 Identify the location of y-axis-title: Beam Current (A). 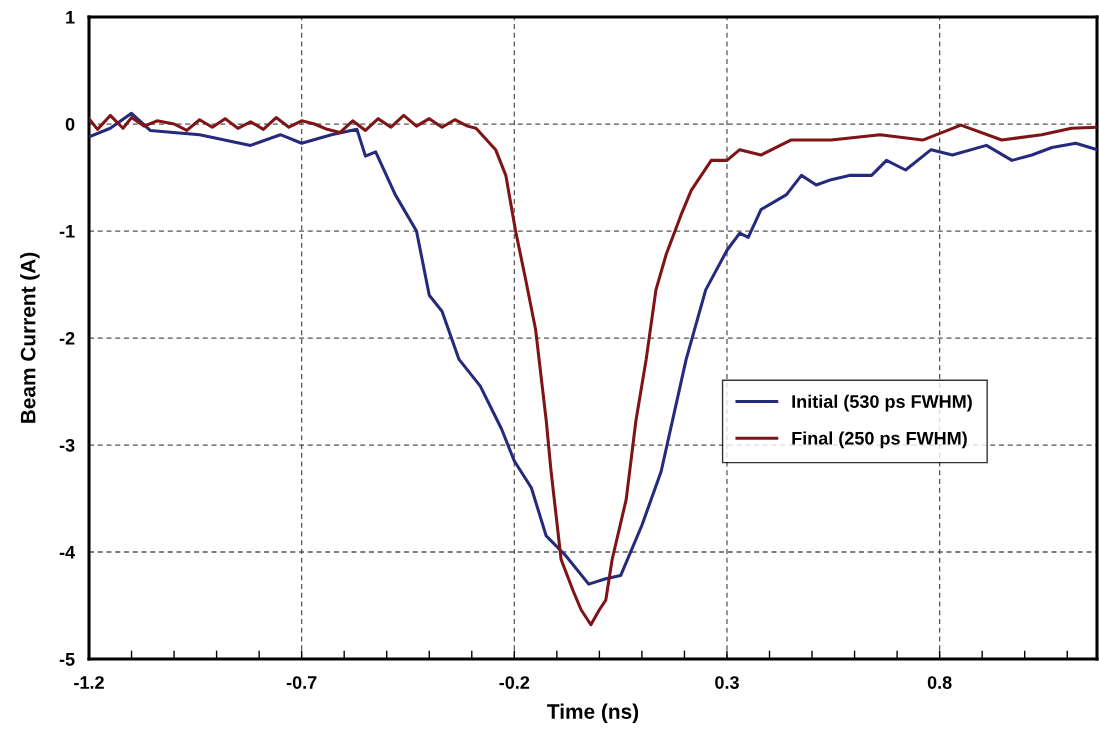
(30, 337).